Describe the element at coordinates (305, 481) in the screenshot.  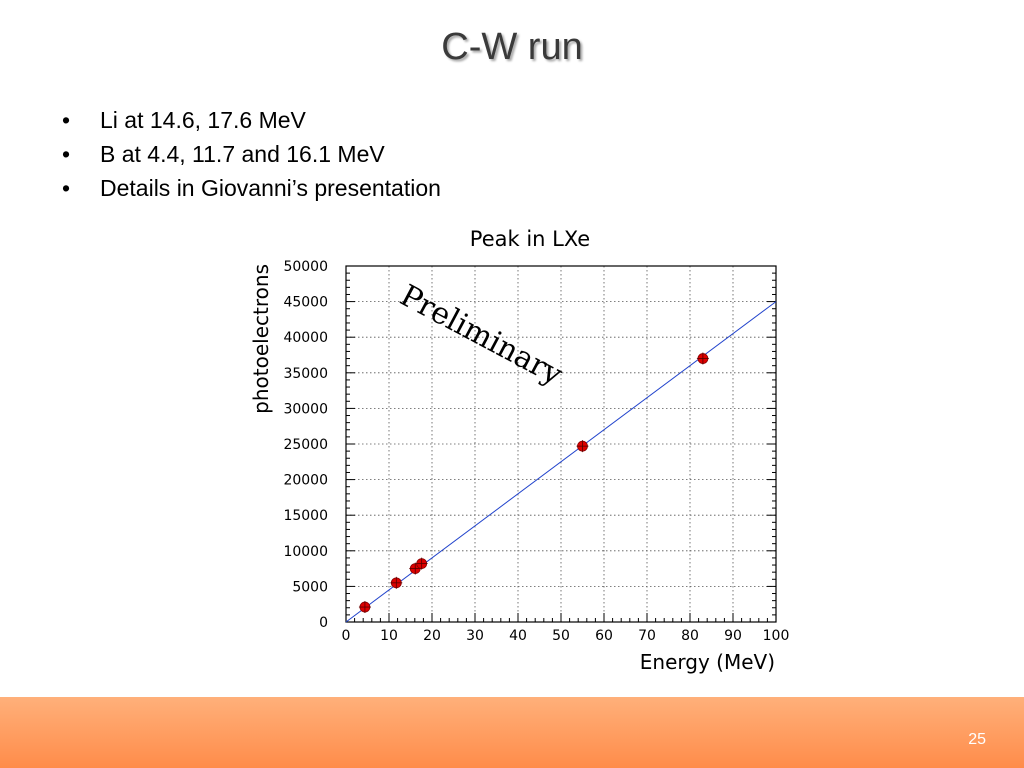
I see `y-tick-label: 20000` at that location.